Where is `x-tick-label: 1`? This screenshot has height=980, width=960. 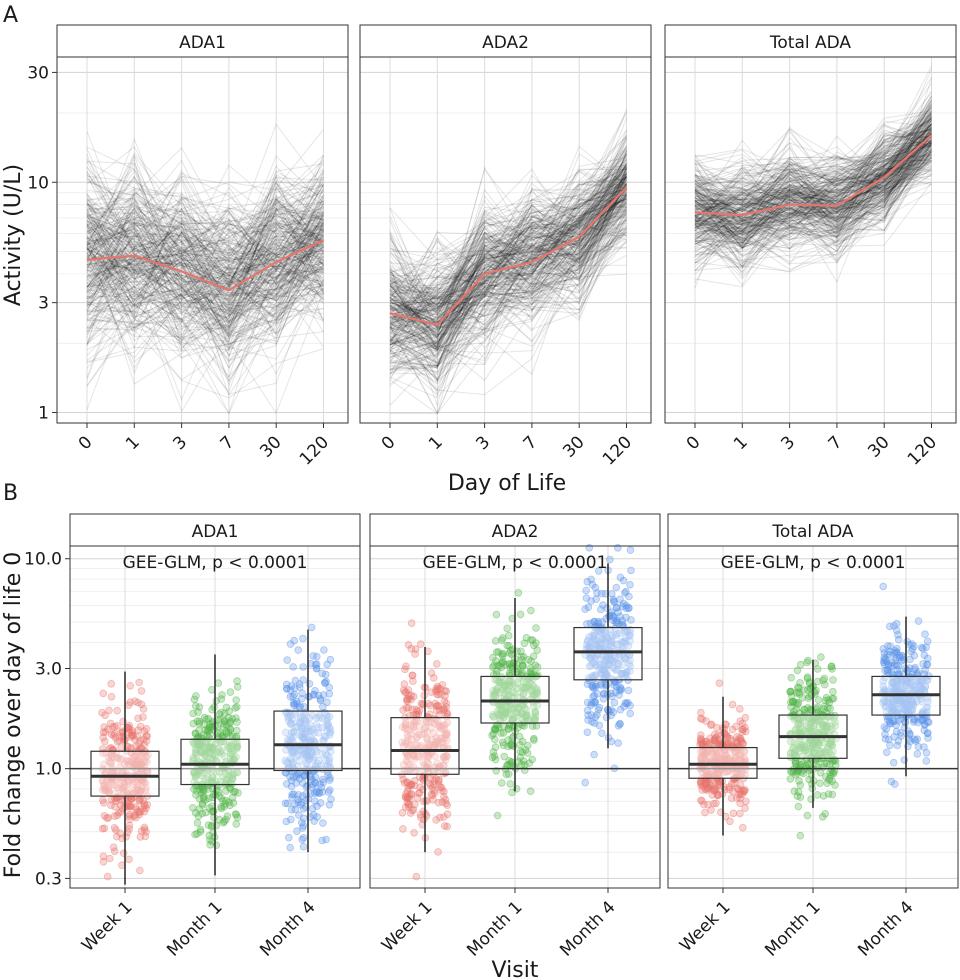
x-tick-label: 1 is located at coordinates (436, 443).